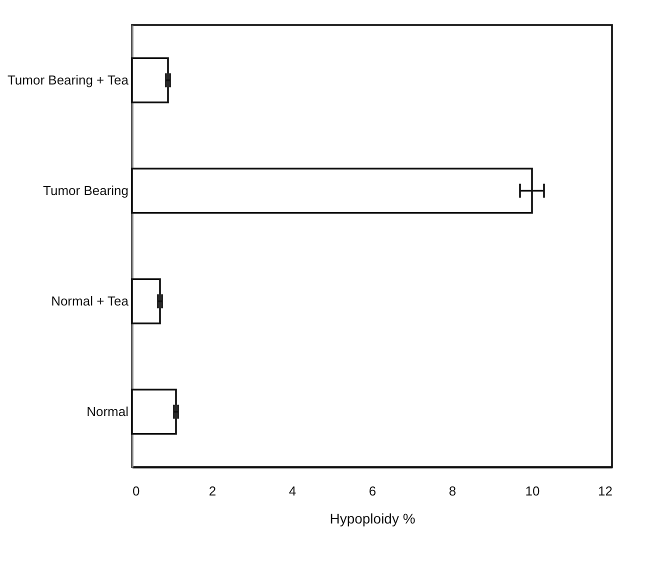  I want to click on x-tick-label: 10, so click(532, 491).